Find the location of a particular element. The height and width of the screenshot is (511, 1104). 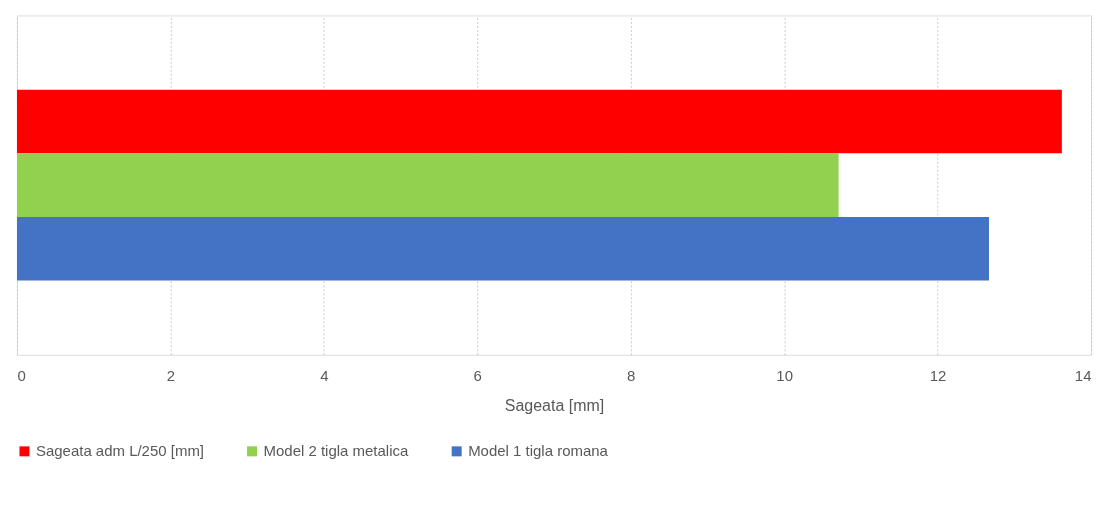

x-tick-label: 2 is located at coordinates (171, 376).